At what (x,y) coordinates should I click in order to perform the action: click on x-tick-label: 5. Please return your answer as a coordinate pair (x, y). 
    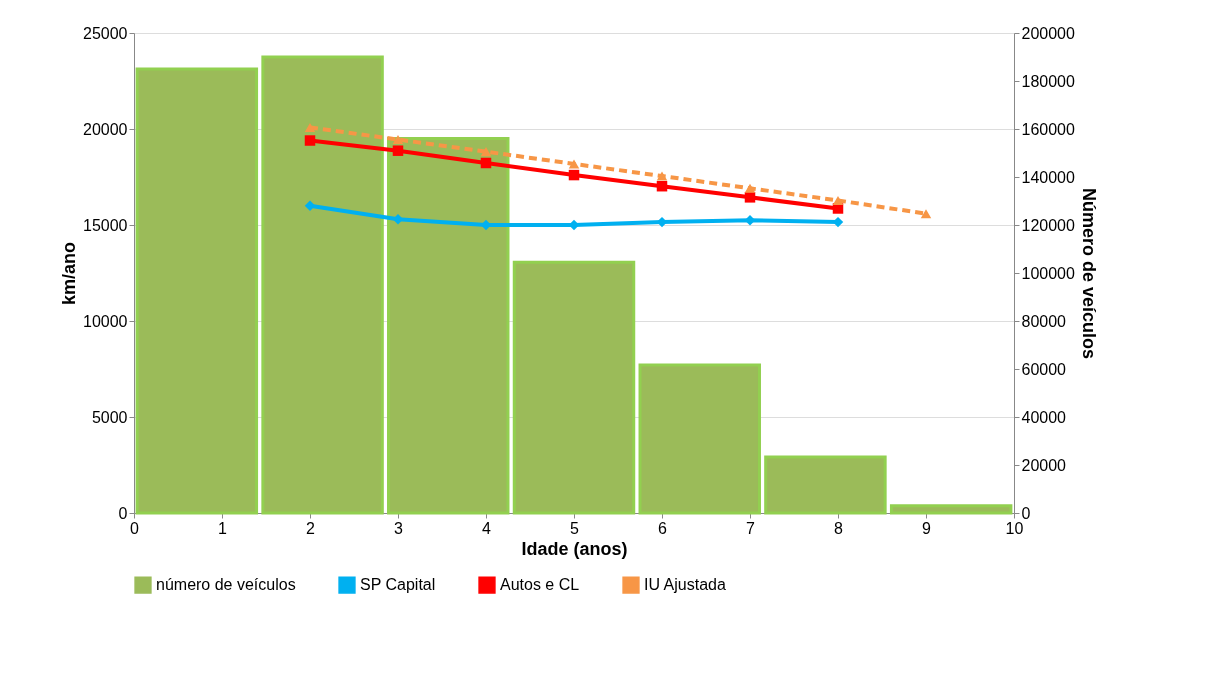
    Looking at the image, I should click on (575, 528).